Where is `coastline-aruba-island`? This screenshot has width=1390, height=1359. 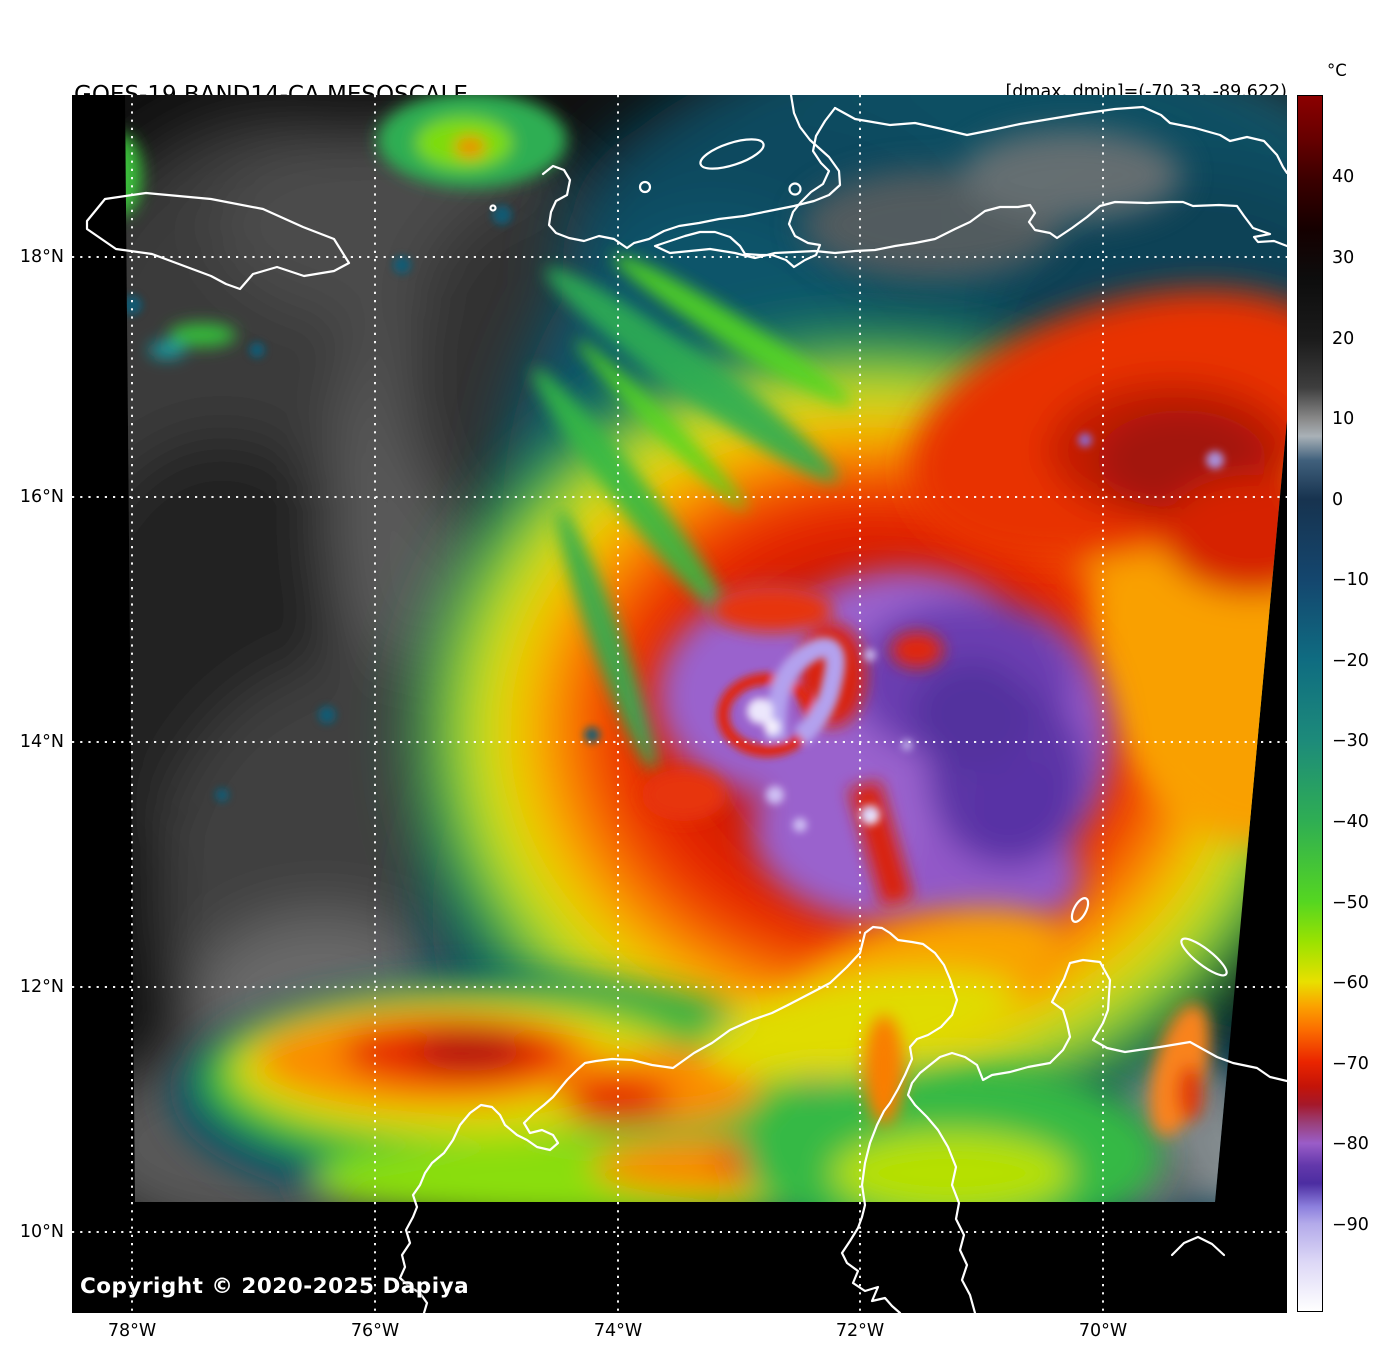 coastline-aruba-island is located at coordinates (1080, 910).